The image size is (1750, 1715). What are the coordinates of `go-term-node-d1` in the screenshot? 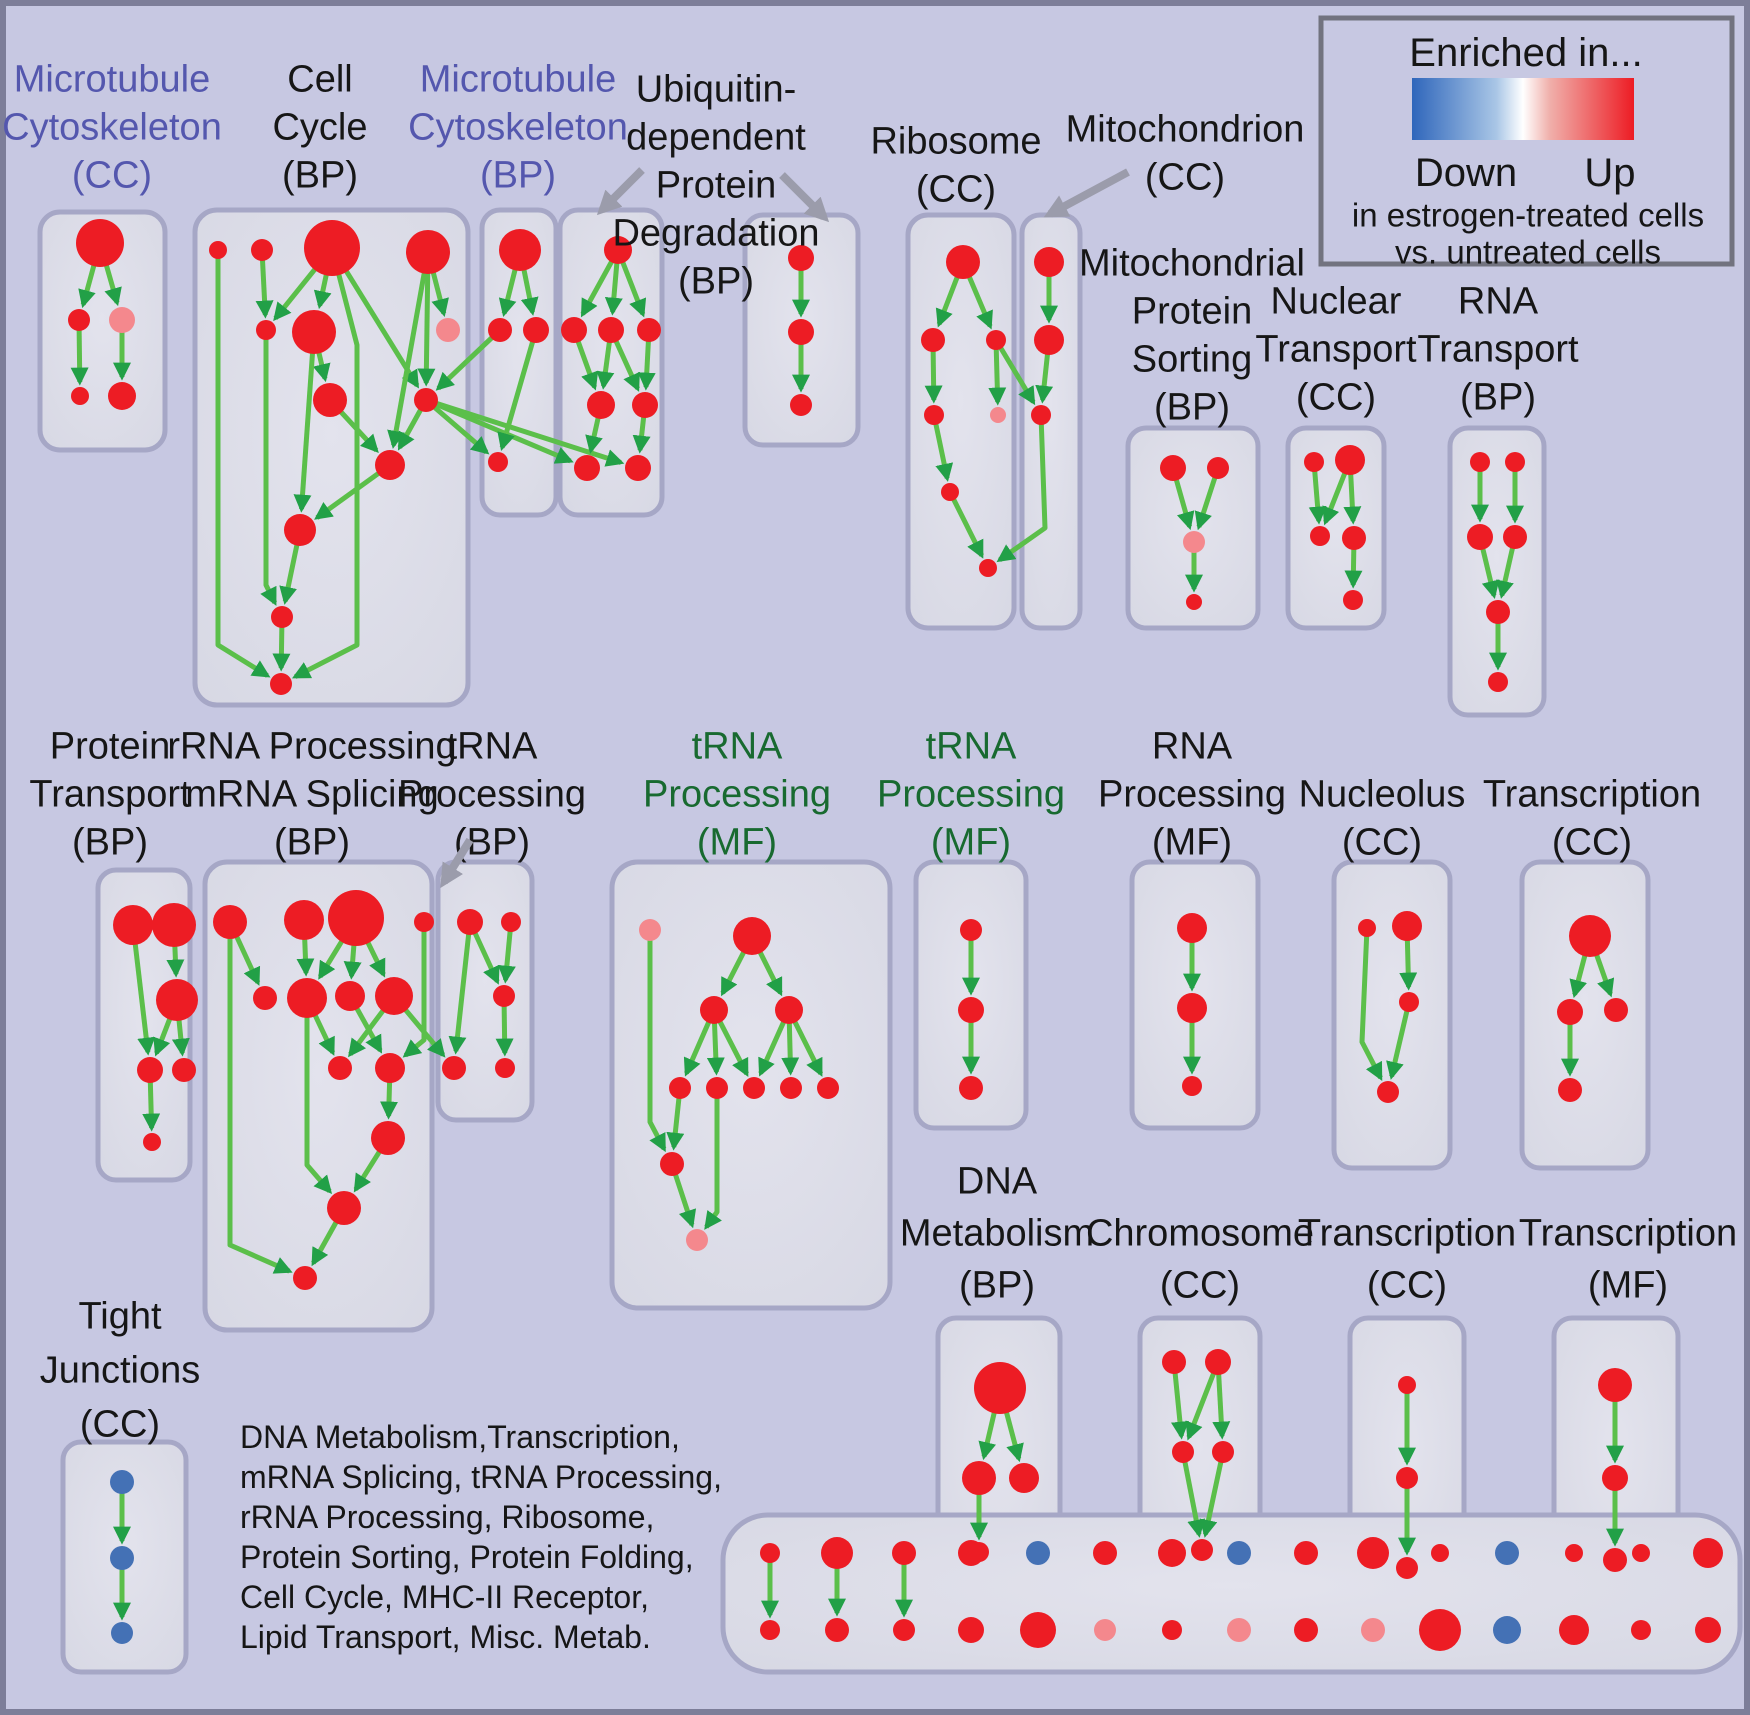 It's located at (618, 250).